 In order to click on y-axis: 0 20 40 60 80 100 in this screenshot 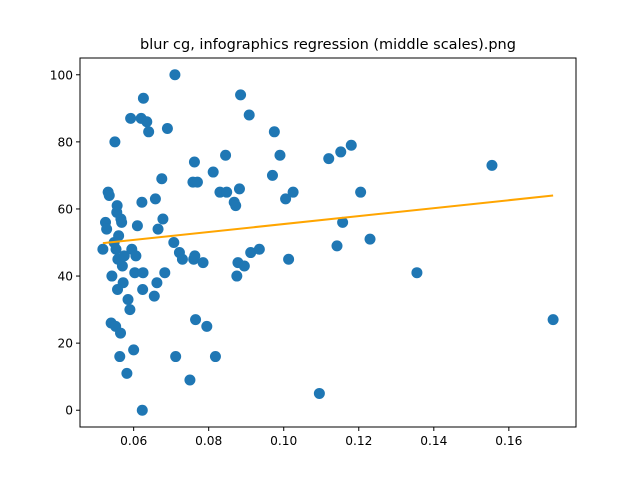, I will do `click(65, 243)`.